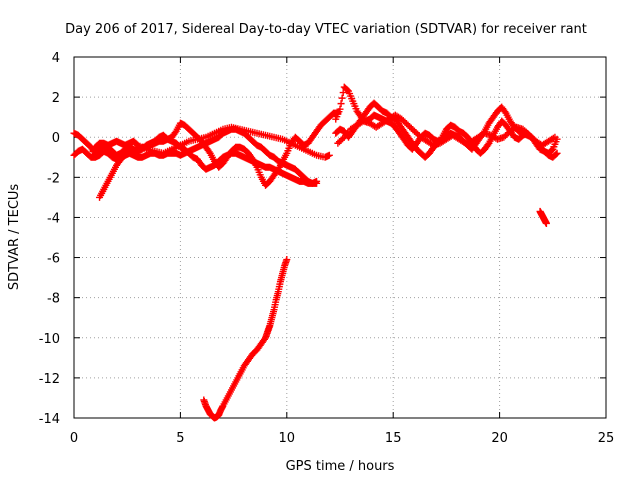 The height and width of the screenshot is (480, 640). Describe the element at coordinates (606, 438) in the screenshot. I see `x-tick-label: 25` at that location.